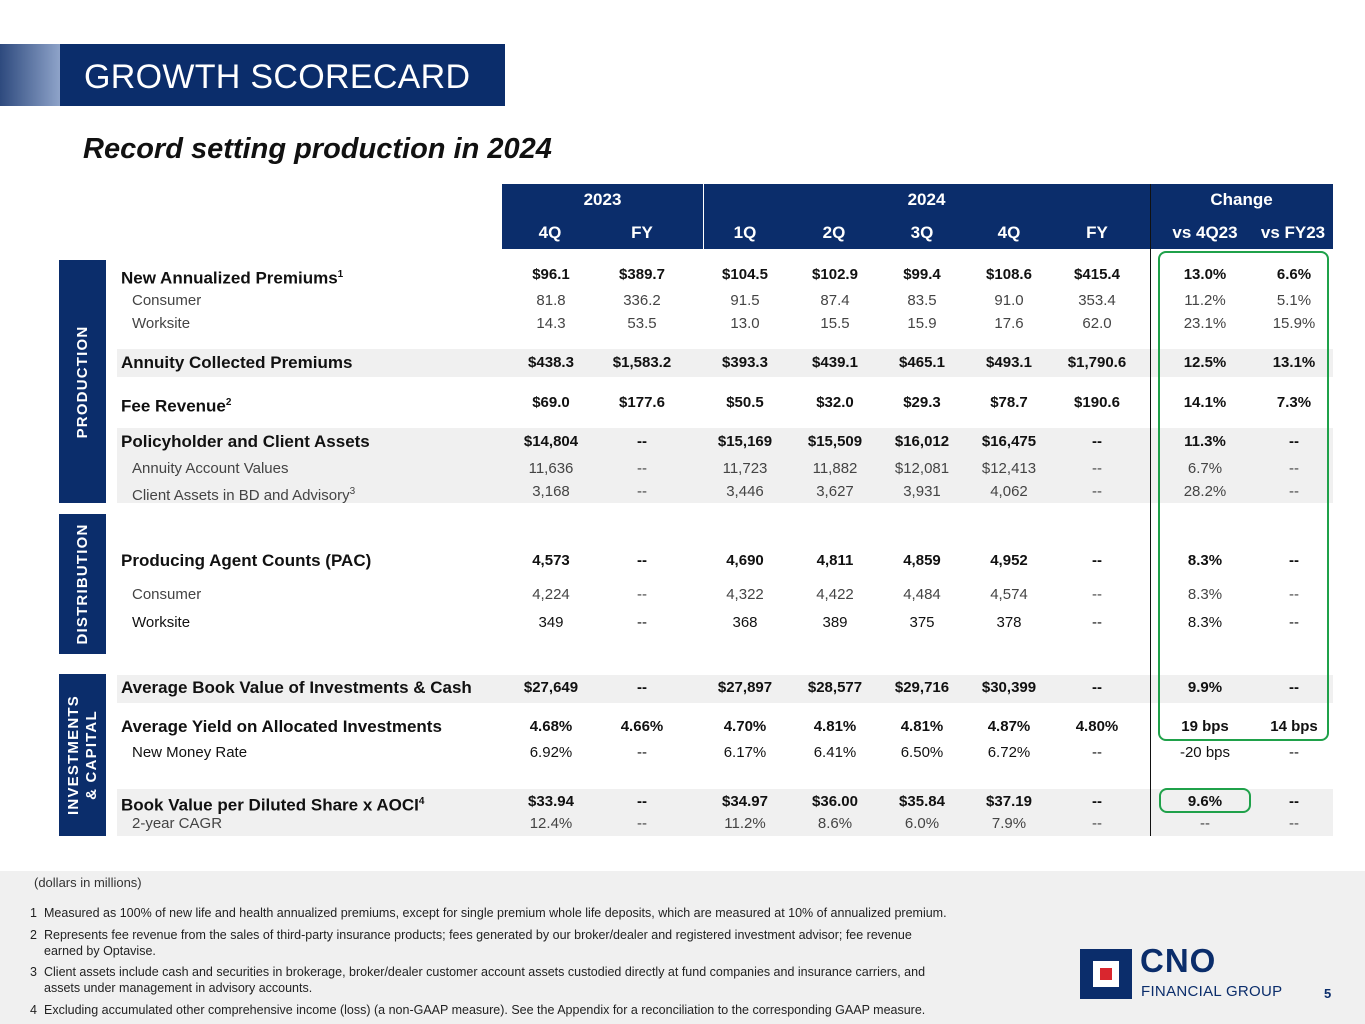 This screenshot has height=1024, width=1365. I want to click on table-cell: 13.1%, so click(1294, 362).